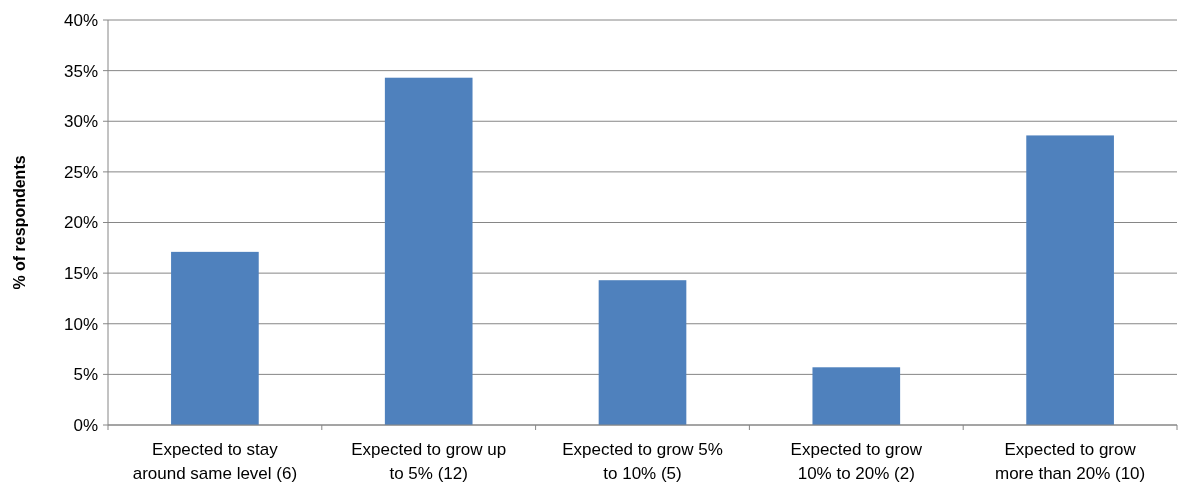 This screenshot has height=497, width=1187. I want to click on x-tick-label: Expected to grow up to 5% (12), so click(429, 461).